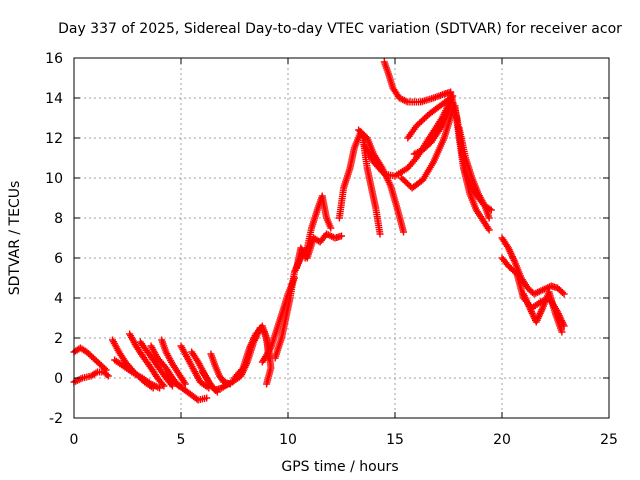  I want to click on series-early-b, so click(91, 377).